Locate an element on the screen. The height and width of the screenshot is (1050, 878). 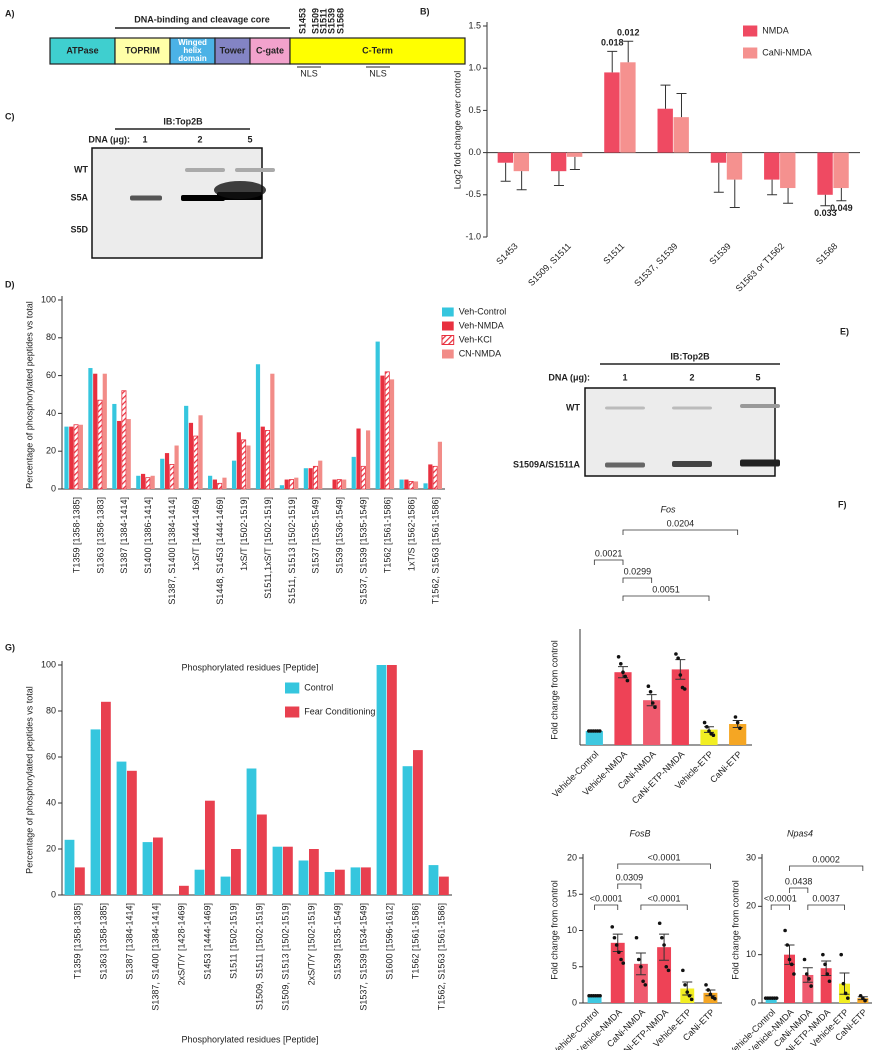
blot-band is located at coordinates (203, 198).